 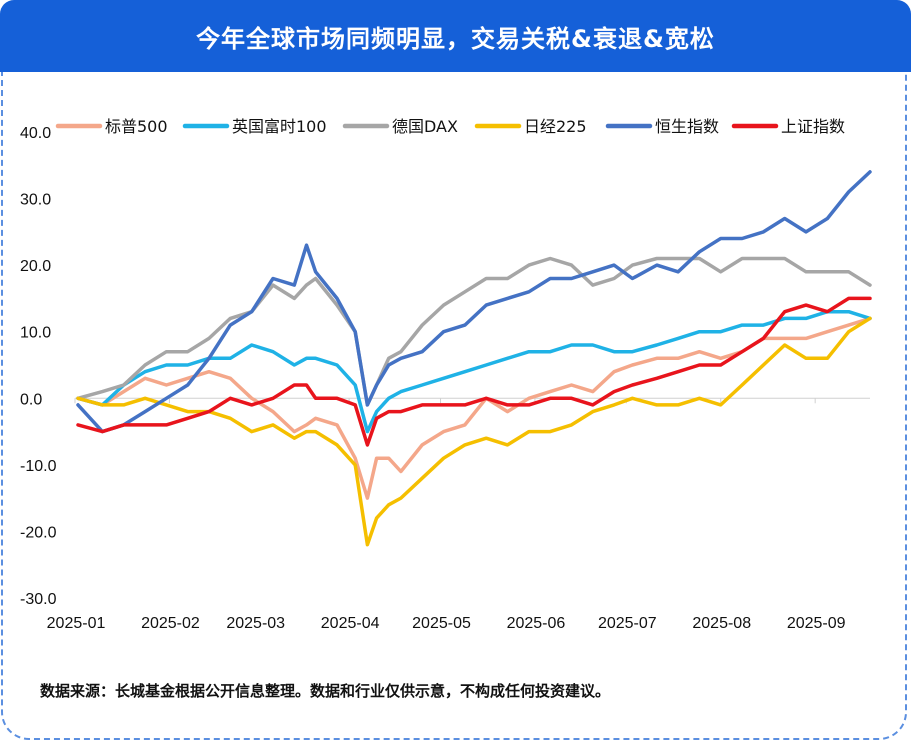 What do you see at coordinates (279, 126) in the screenshot?
I see `legend-label: 英国富时100` at bounding box center [279, 126].